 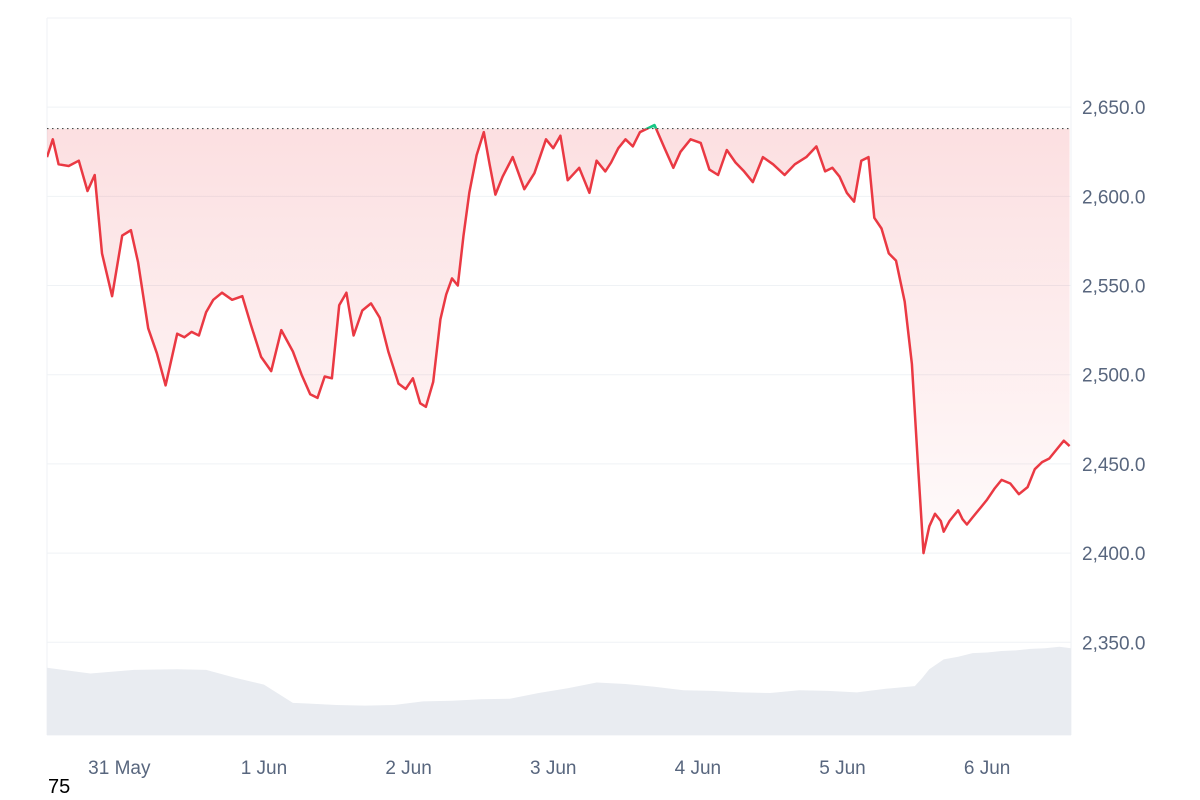 What do you see at coordinates (1113, 197) in the screenshot?
I see `y-tick-label: 2,600.0` at bounding box center [1113, 197].